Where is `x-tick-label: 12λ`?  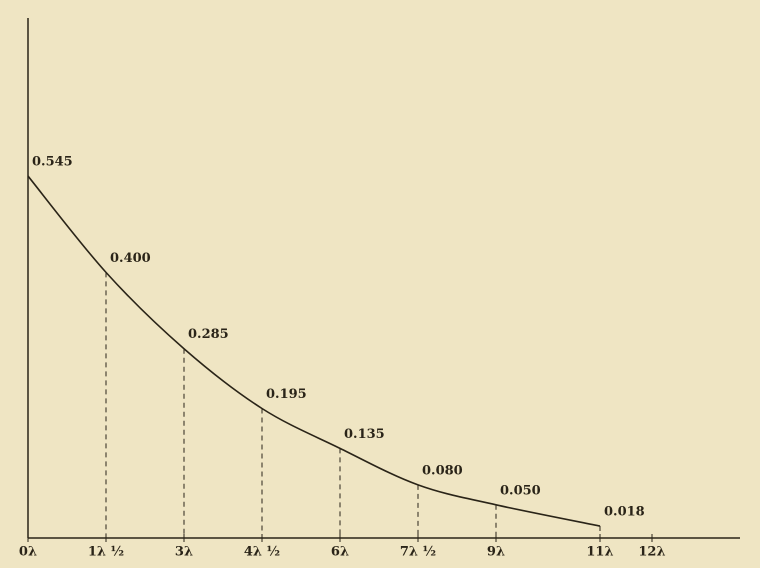 x-tick-label: 12λ is located at coordinates (651, 552).